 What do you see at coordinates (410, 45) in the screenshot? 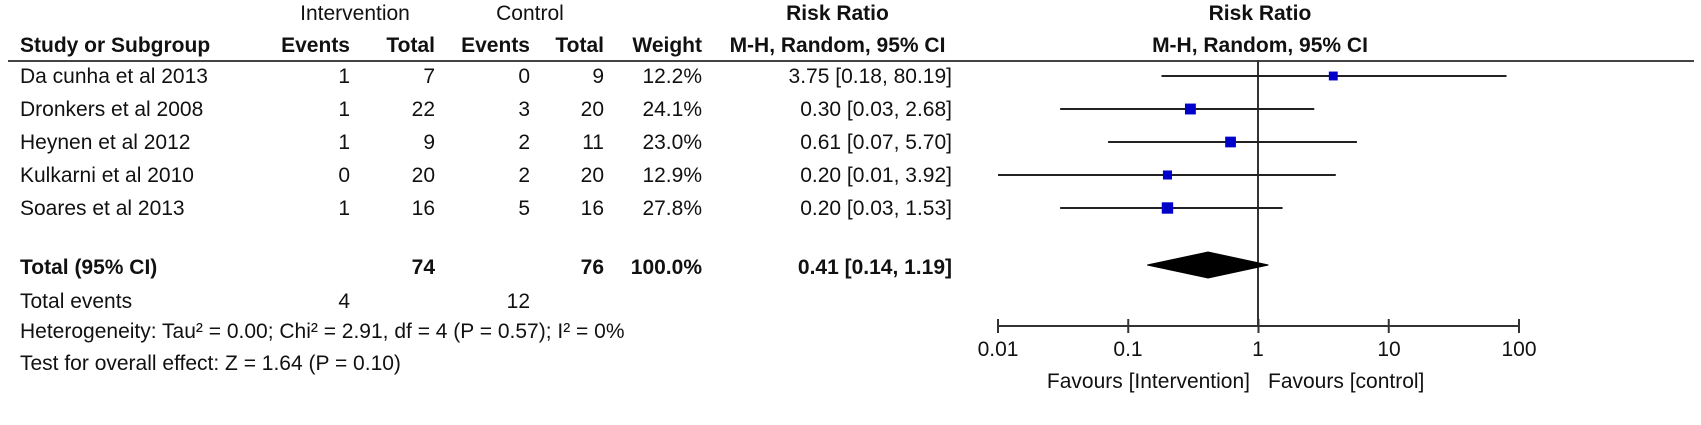
I see `header-total-intervention: Total` at bounding box center [410, 45].